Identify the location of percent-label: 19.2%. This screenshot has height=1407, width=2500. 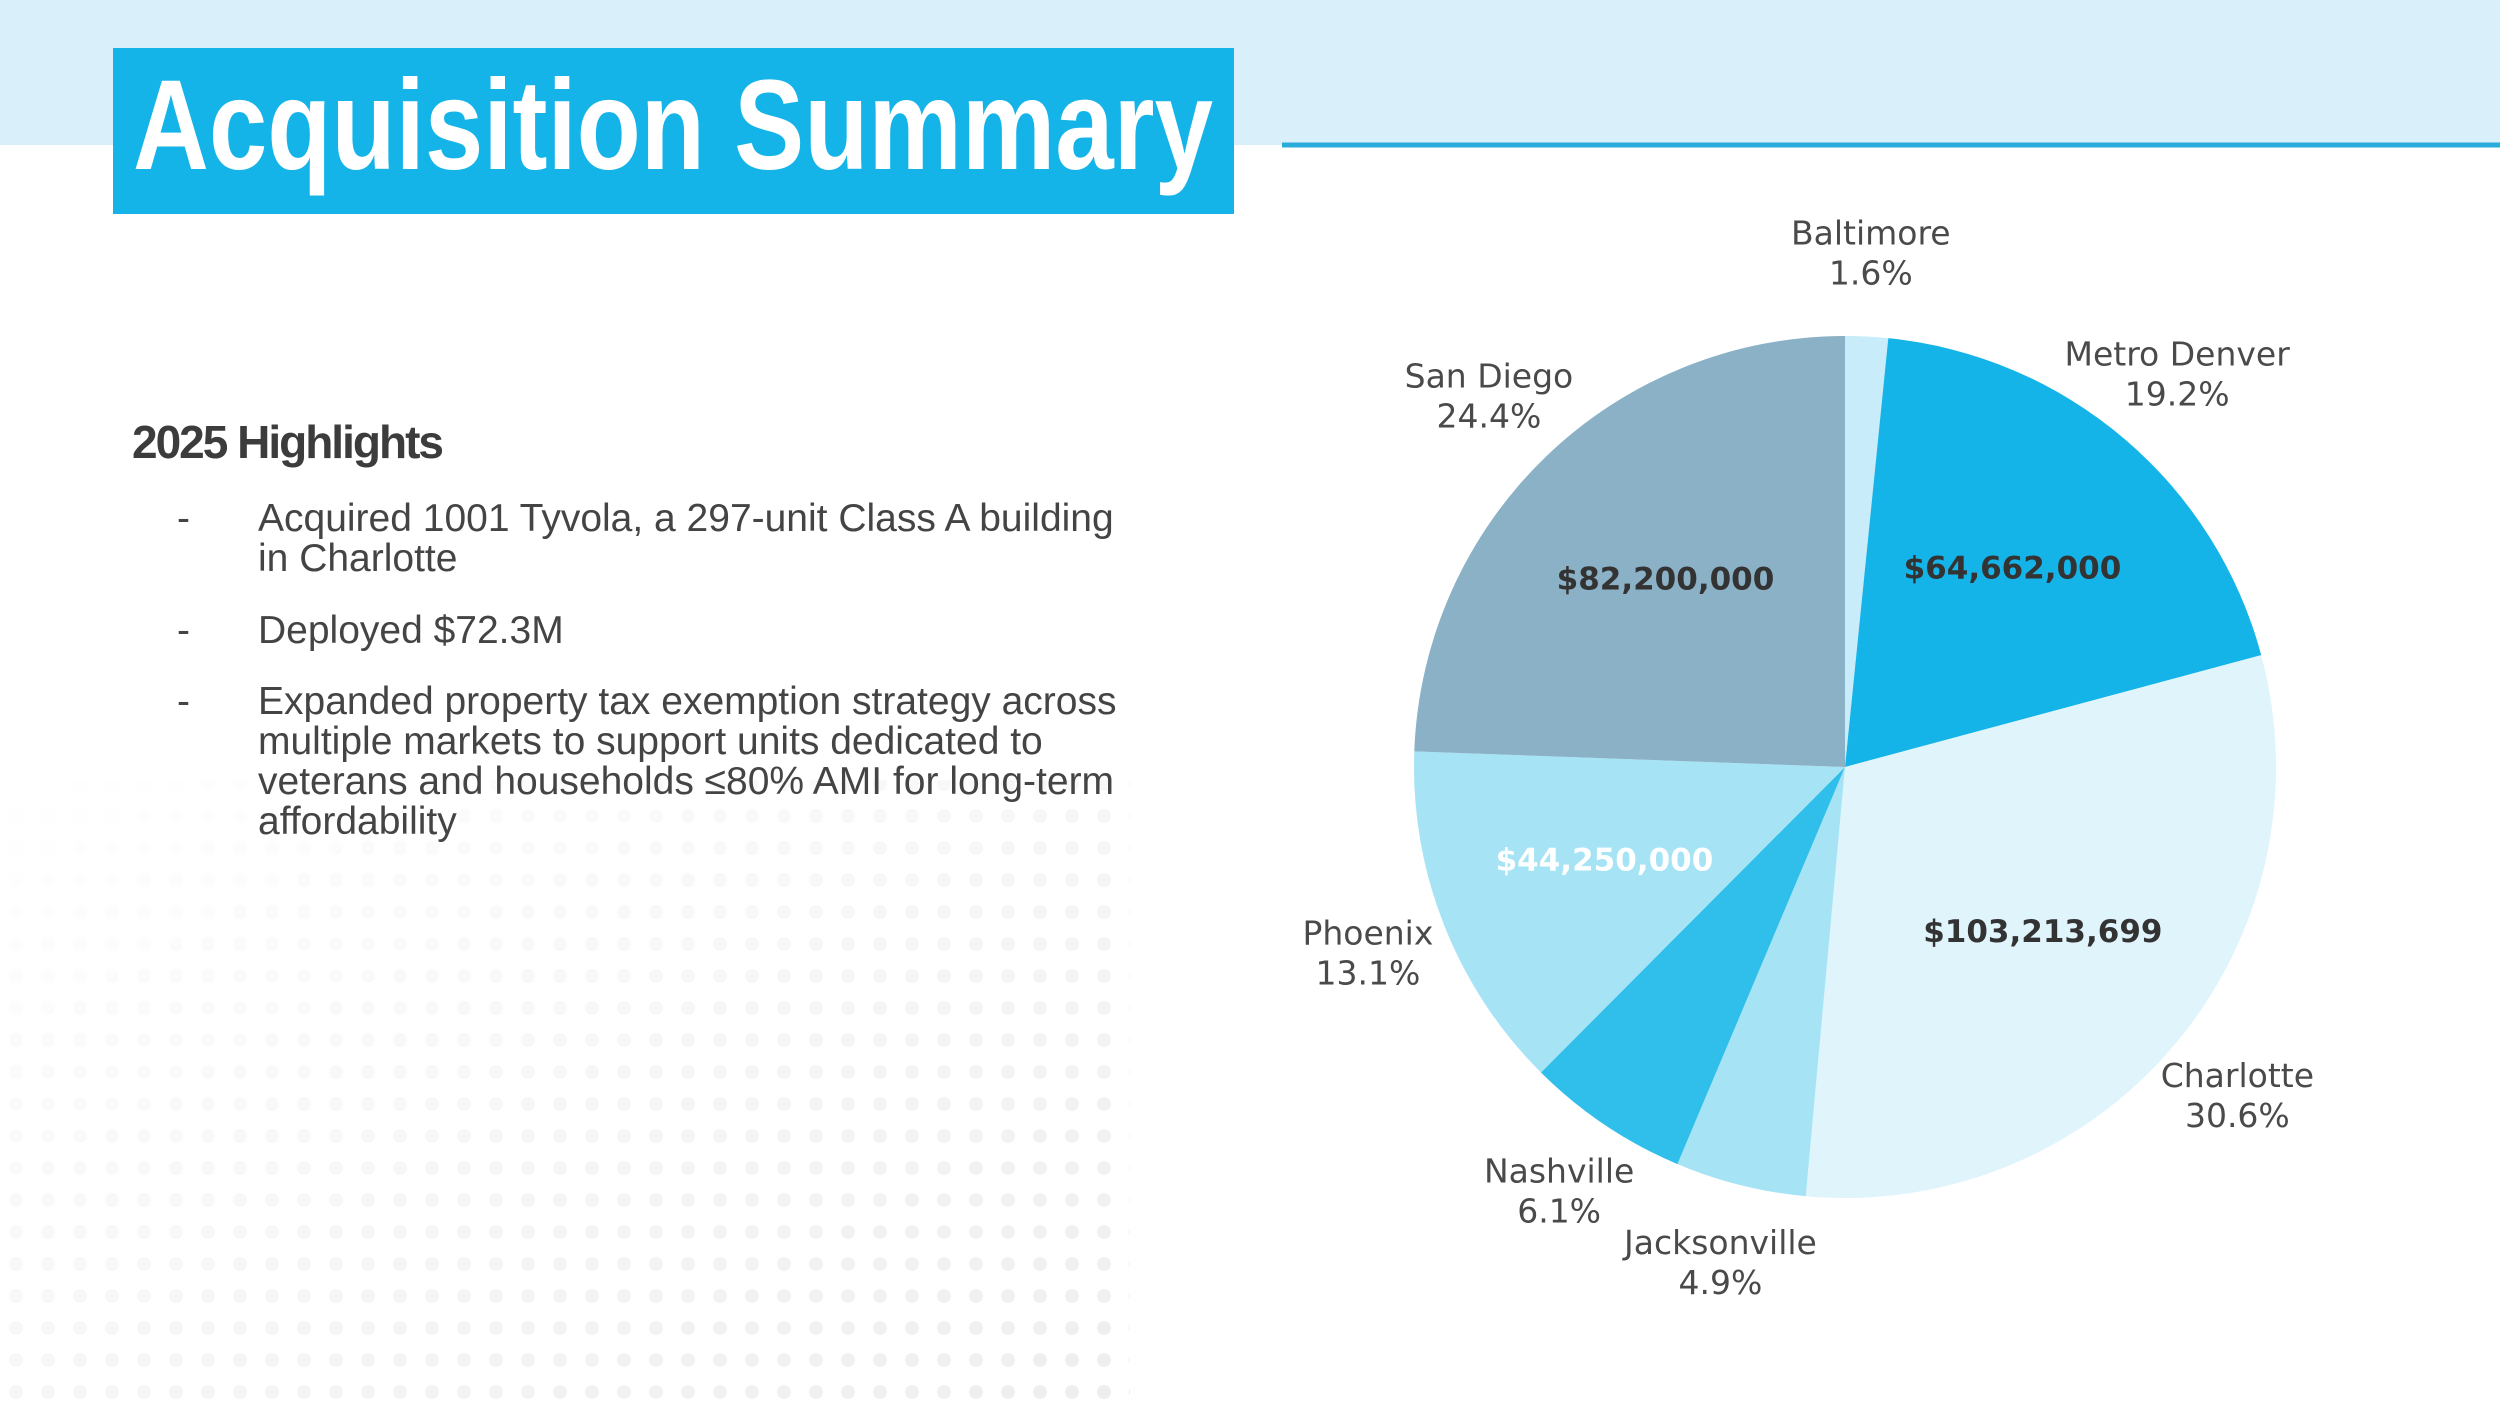
(2177, 394).